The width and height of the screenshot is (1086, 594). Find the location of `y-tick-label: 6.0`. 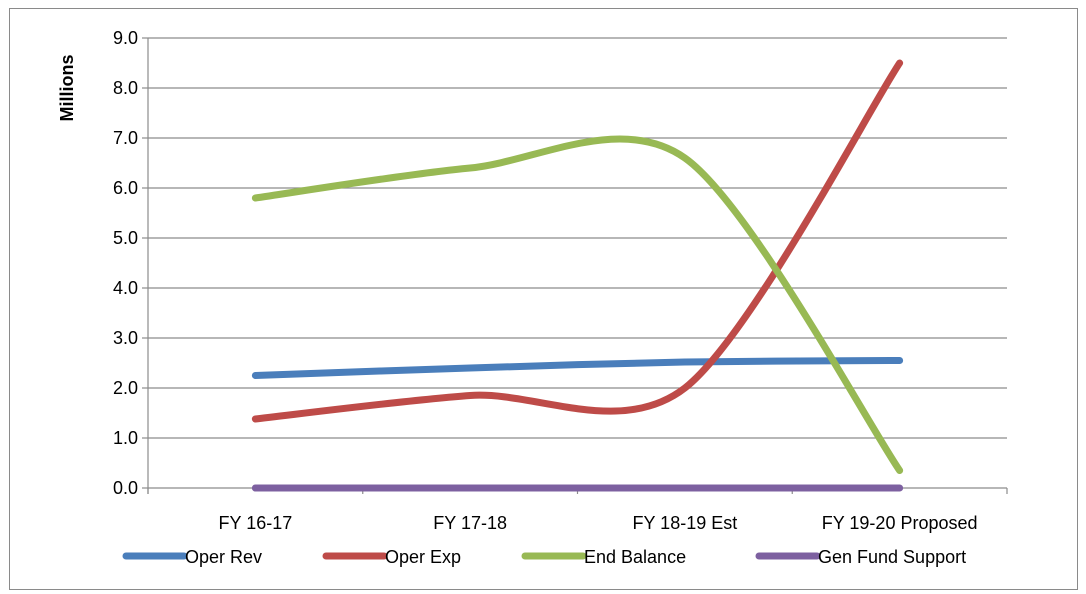

y-tick-label: 6.0 is located at coordinates (125, 188).